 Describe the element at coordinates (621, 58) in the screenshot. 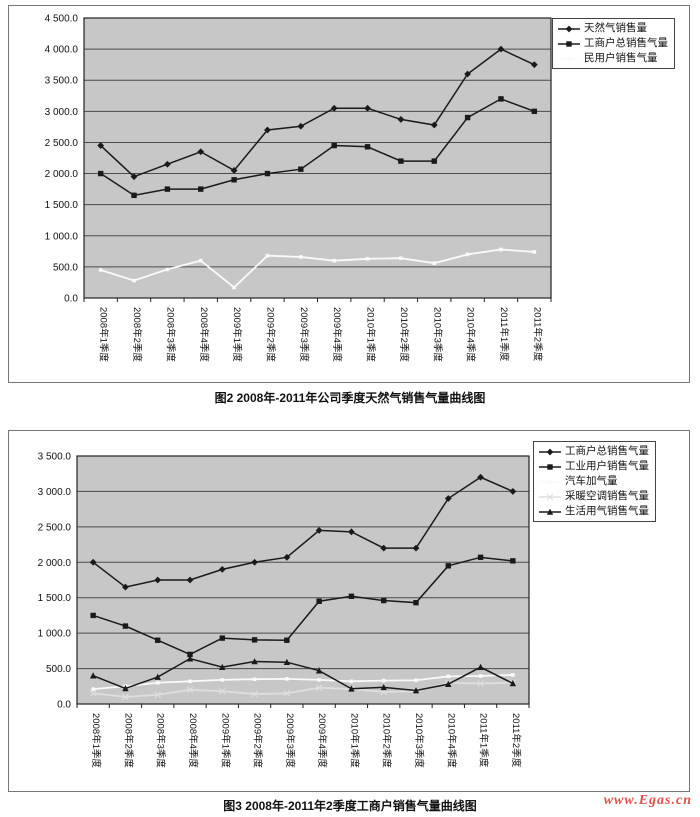

I see `legend-label: 民用户销售气量` at that location.